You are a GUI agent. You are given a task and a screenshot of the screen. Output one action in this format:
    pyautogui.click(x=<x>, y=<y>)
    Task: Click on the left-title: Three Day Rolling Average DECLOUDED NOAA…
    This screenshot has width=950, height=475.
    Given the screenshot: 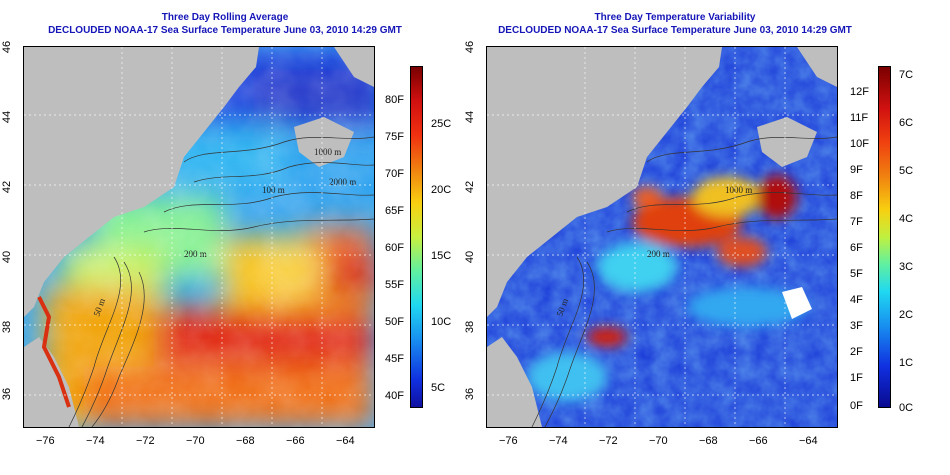 What is the action you would take?
    pyautogui.click(x=225, y=24)
    